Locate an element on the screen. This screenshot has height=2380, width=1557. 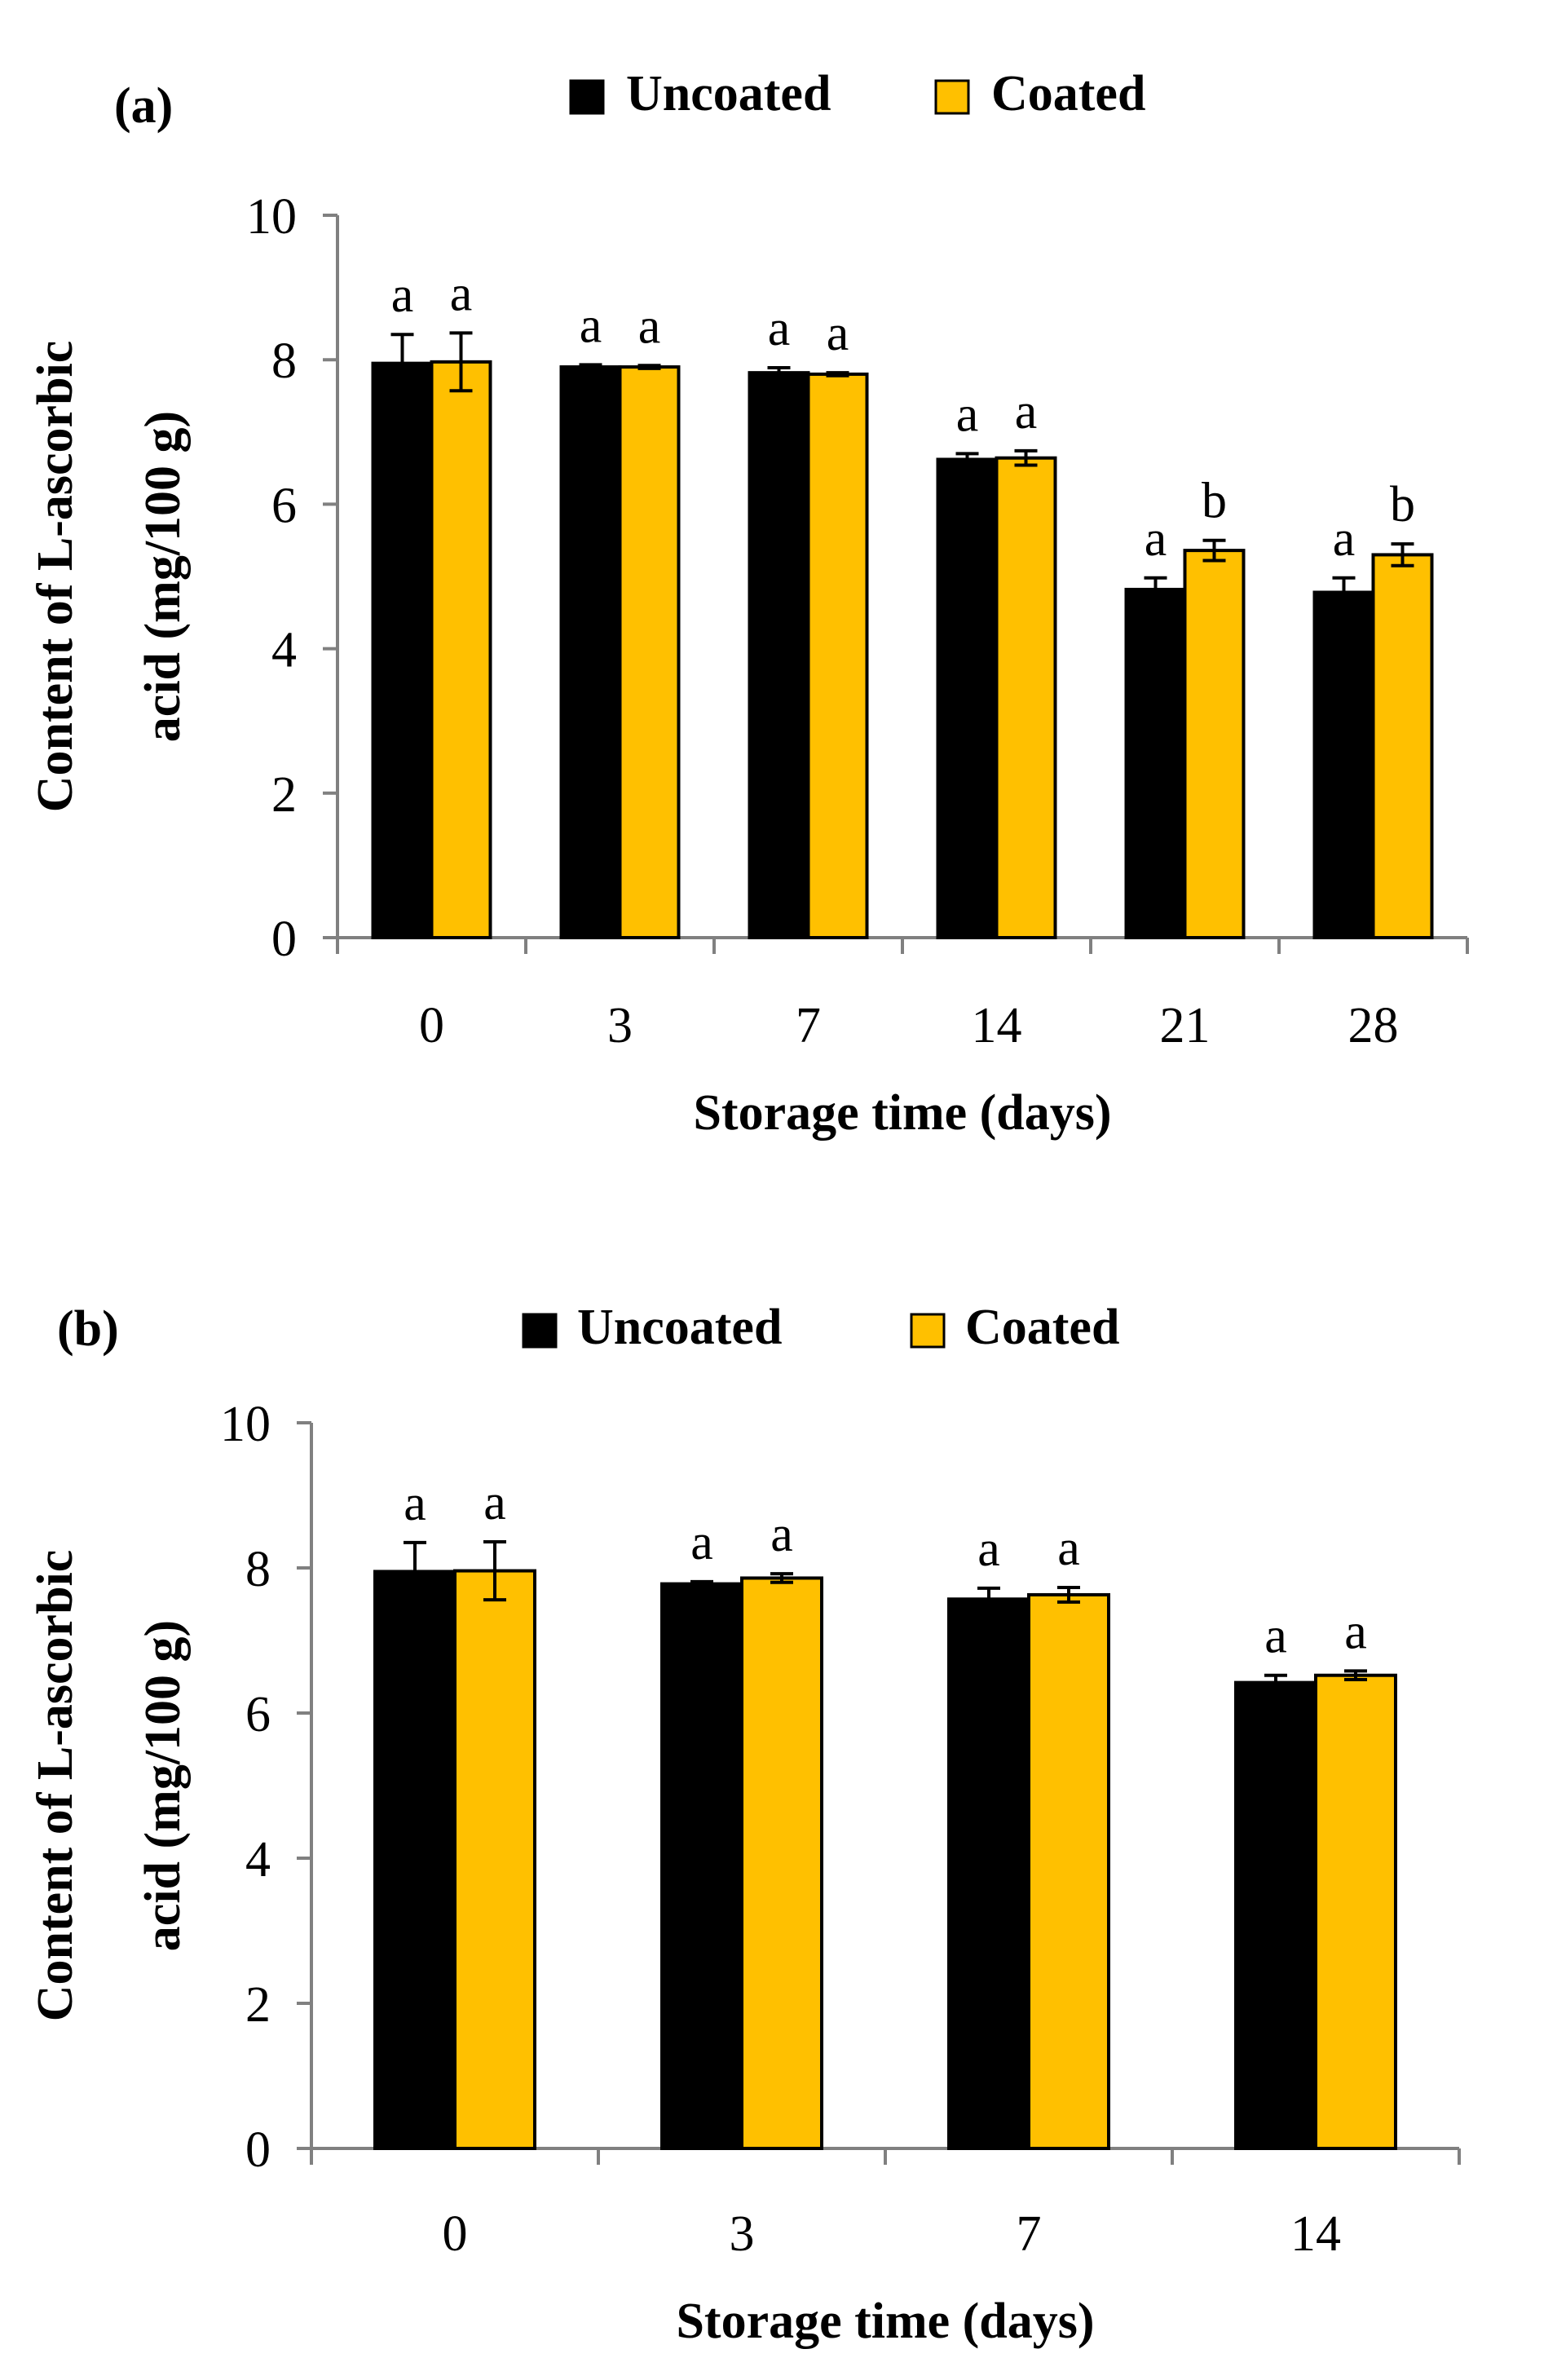
x-tick-label: 21 is located at coordinates (1185, 1026).